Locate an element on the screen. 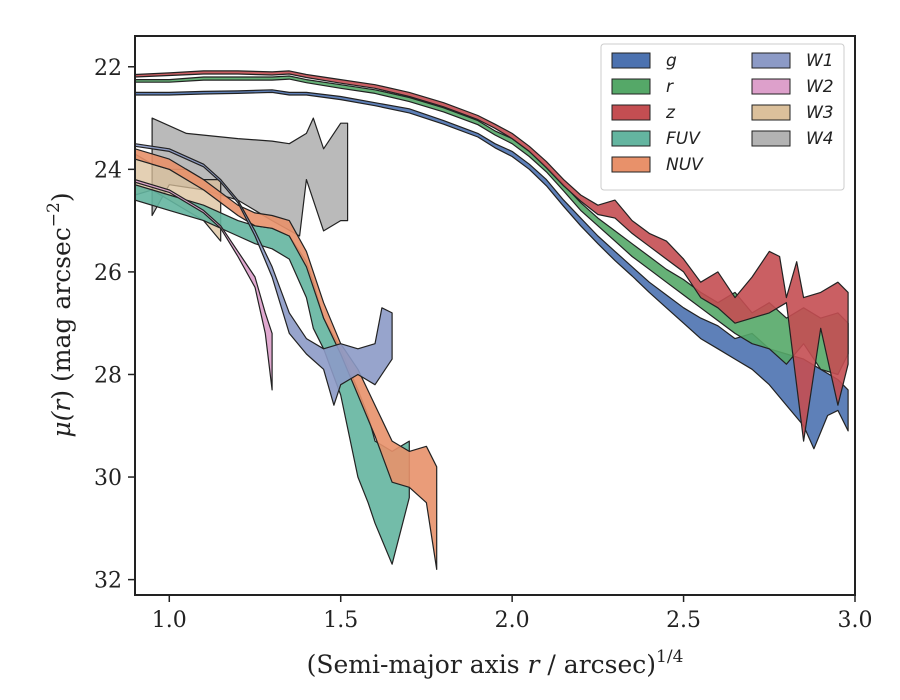 This screenshot has width=900, height=700. x-tick-label: 2.0 is located at coordinates (512, 620).